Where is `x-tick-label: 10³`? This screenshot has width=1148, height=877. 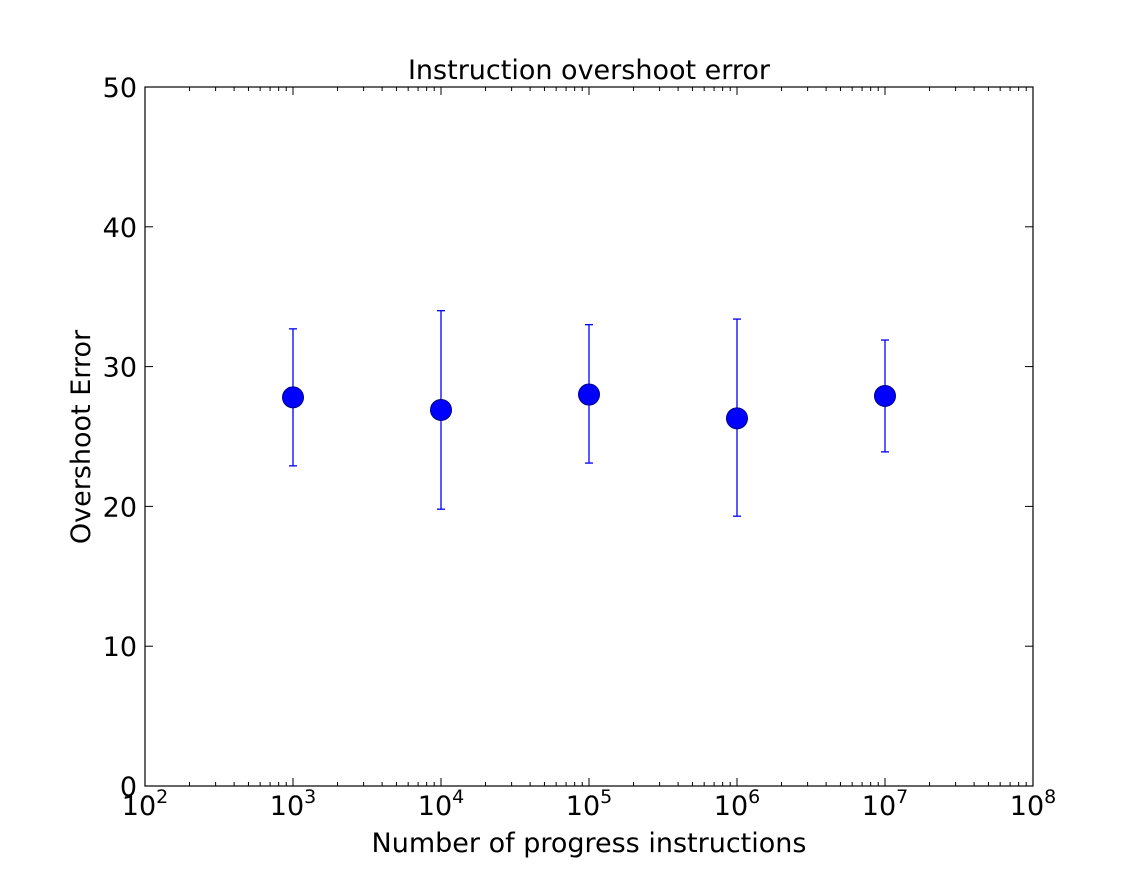
x-tick-label: 10³ is located at coordinates (293, 804).